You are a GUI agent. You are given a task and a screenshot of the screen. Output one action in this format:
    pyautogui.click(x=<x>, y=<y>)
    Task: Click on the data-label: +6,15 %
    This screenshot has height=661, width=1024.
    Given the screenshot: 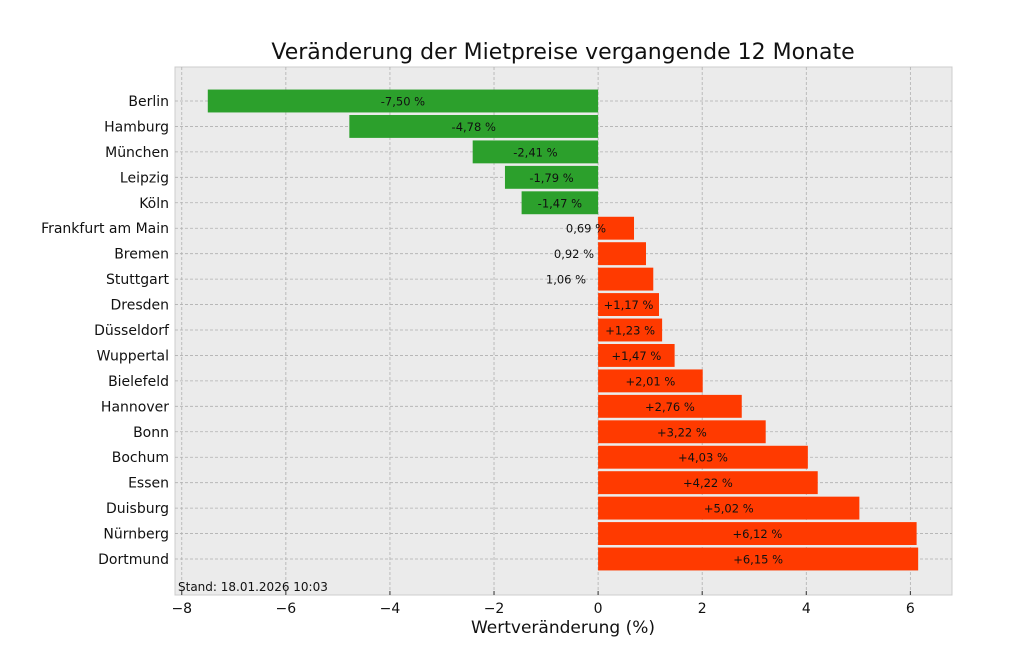 What is the action you would take?
    pyautogui.click(x=758, y=560)
    